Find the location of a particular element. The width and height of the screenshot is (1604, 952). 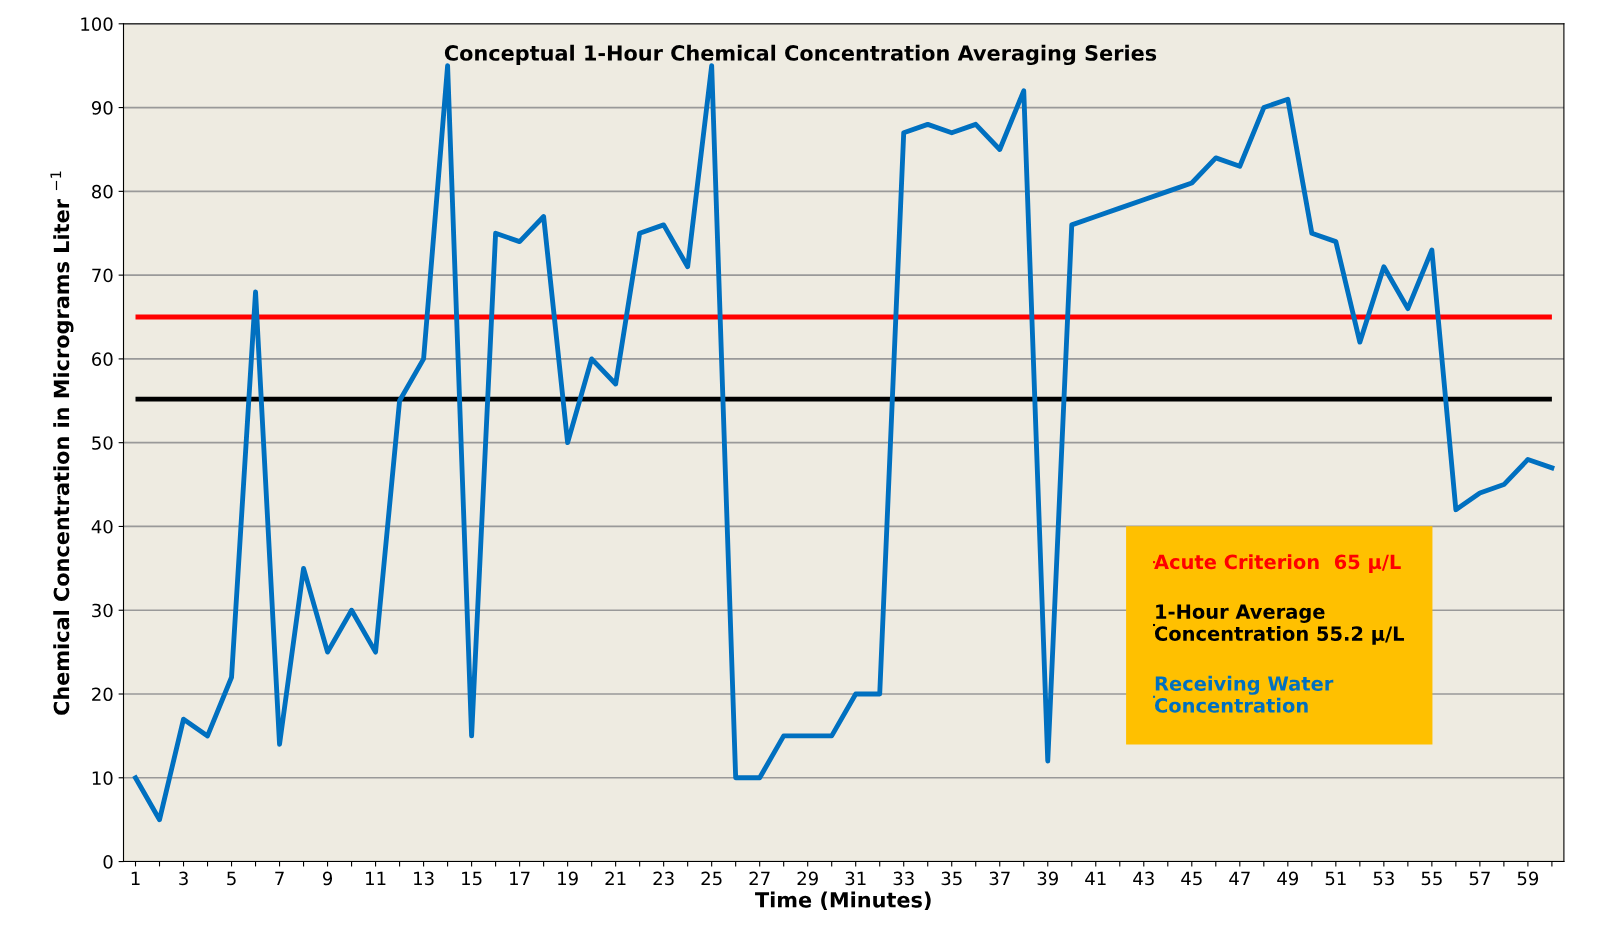

x-tick-label: 43 is located at coordinates (1143, 878).